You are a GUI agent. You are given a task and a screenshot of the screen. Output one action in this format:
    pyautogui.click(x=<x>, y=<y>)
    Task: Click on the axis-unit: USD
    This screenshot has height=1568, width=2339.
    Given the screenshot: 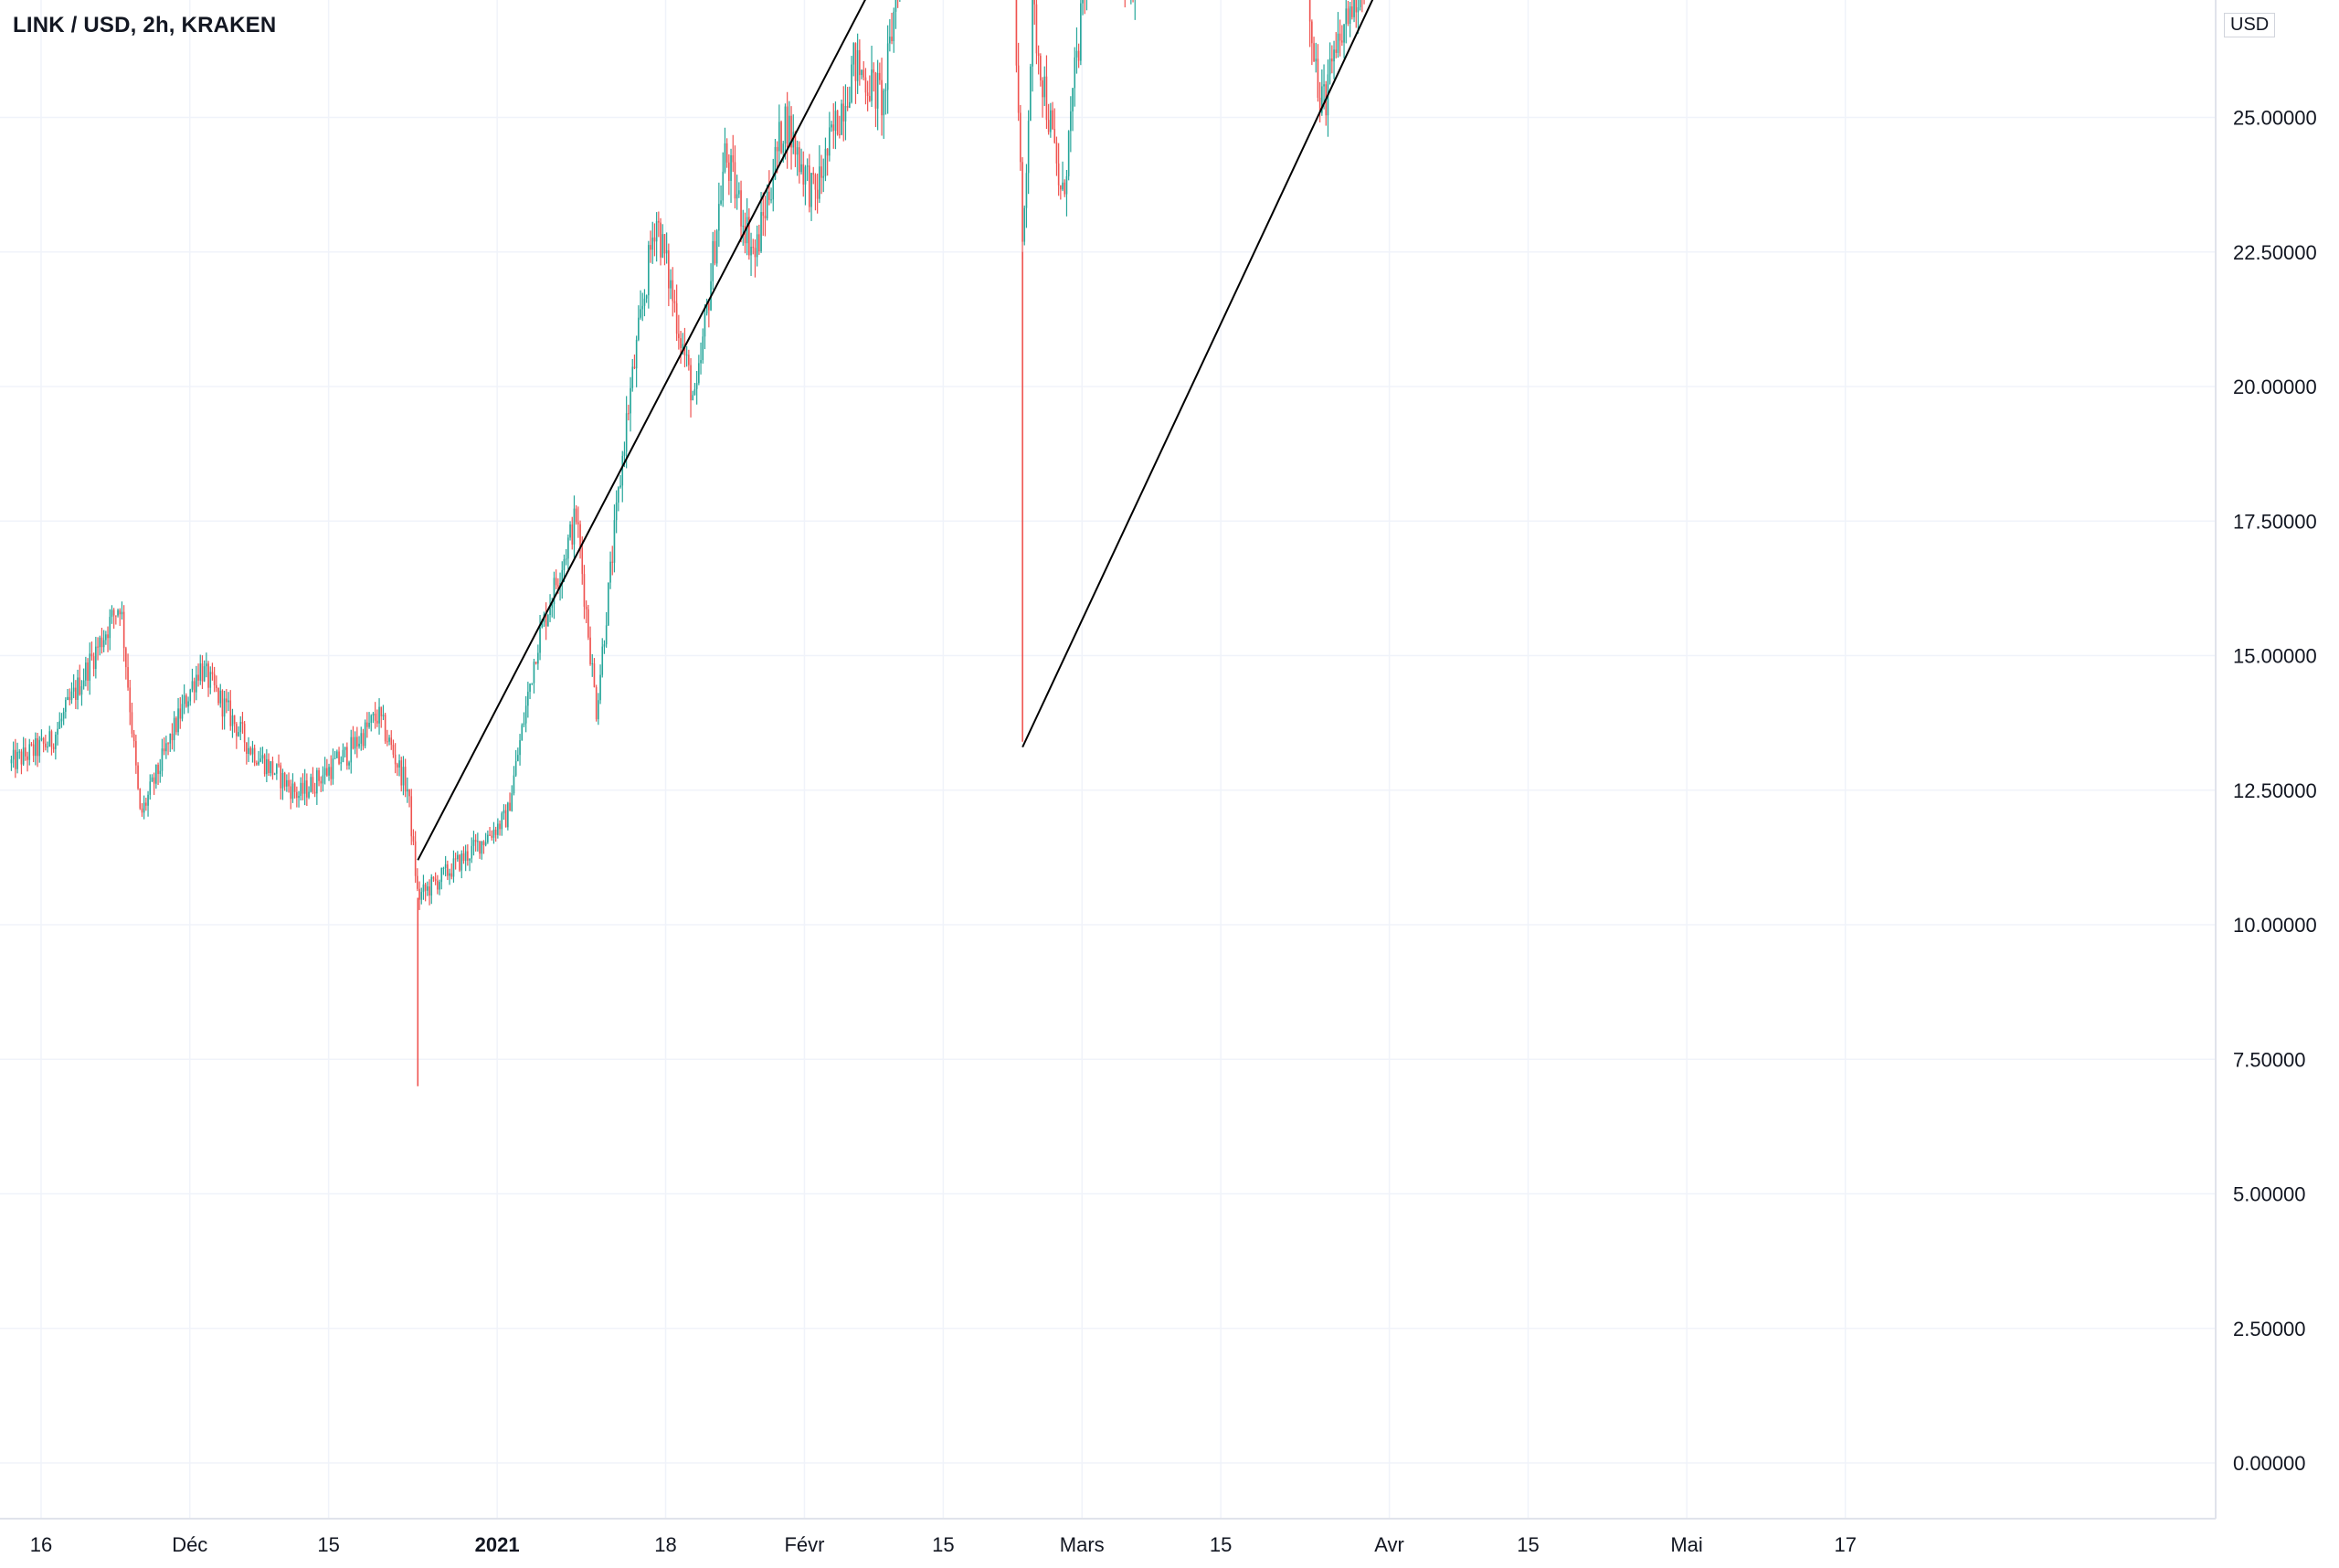 What is the action you would take?
    pyautogui.click(x=2250, y=25)
    